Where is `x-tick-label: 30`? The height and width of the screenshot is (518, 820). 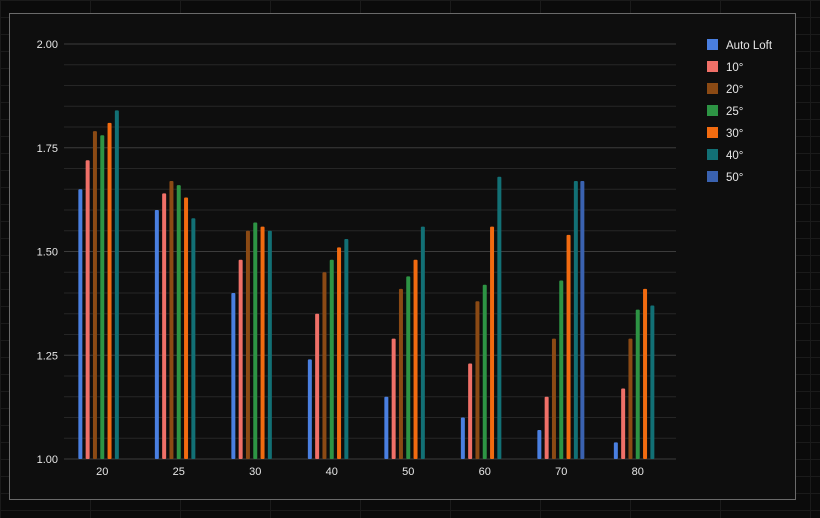
x-tick-label: 30 is located at coordinates (255, 472).